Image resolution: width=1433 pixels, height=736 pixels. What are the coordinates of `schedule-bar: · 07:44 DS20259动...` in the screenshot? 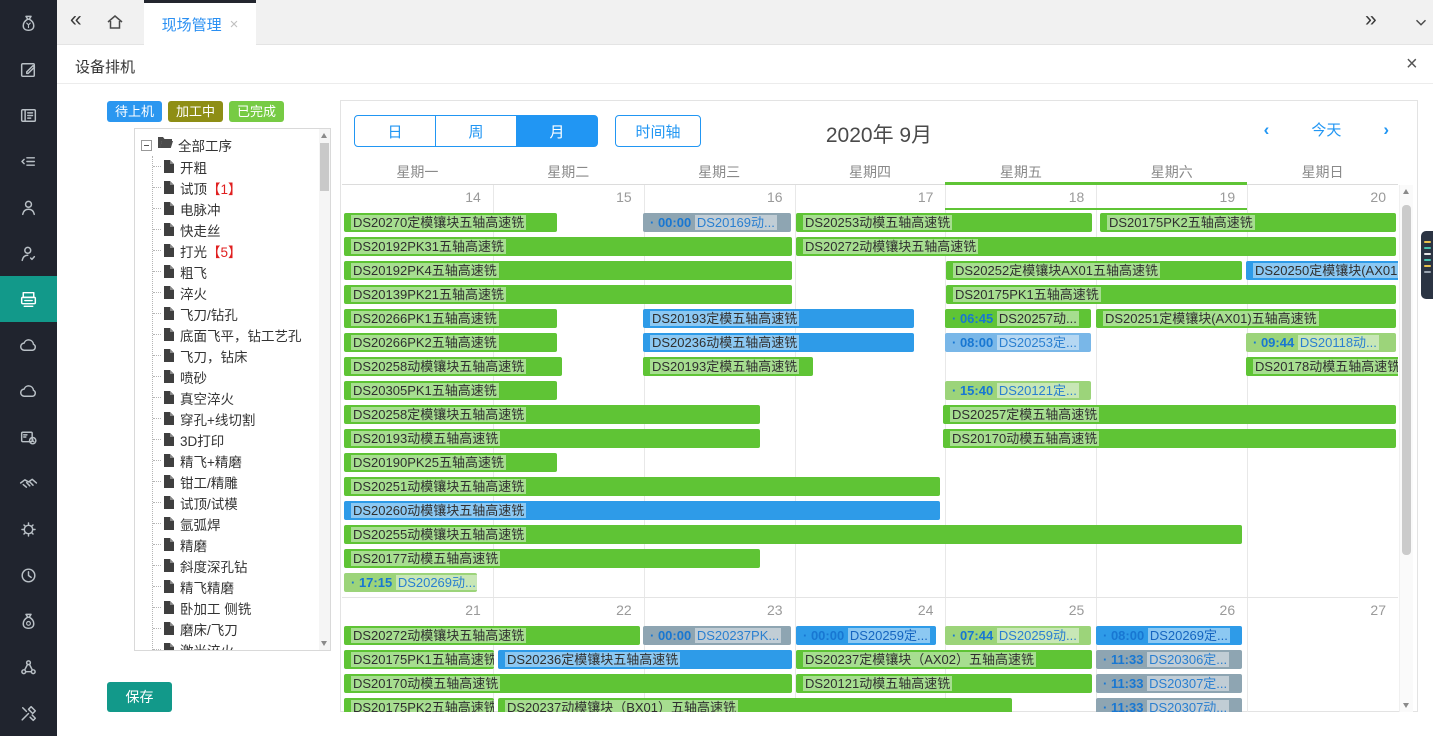 It's located at (1018, 635).